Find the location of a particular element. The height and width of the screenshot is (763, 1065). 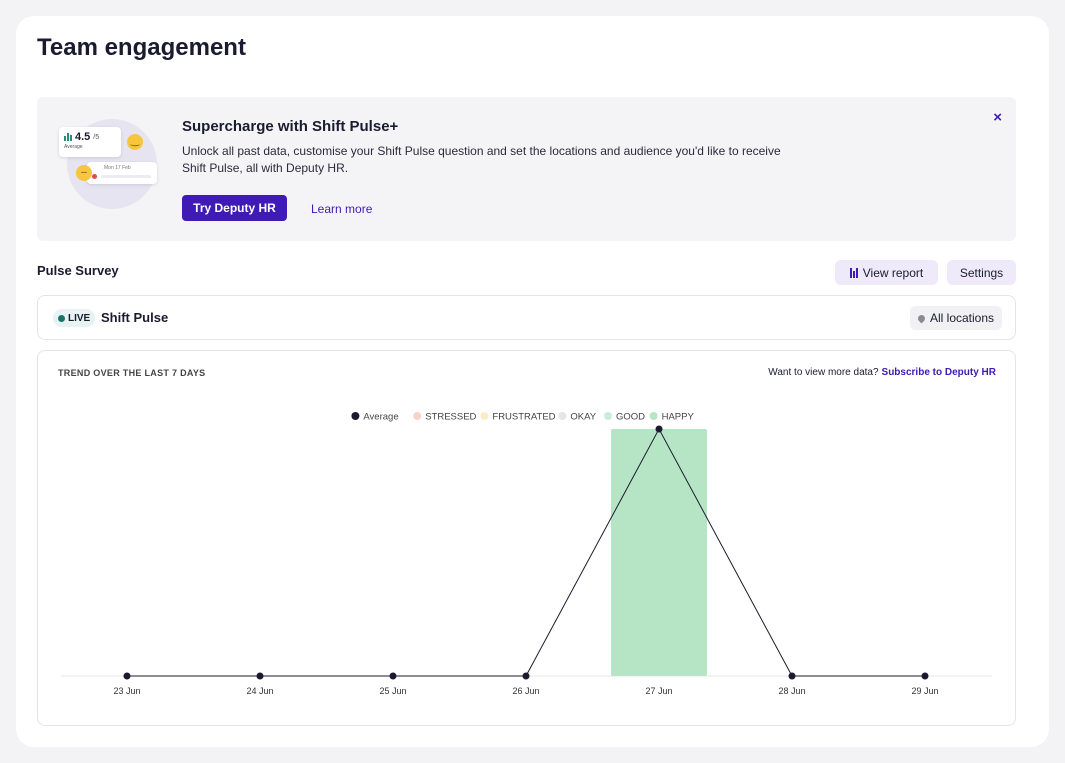

live-badge-label: LIVE is located at coordinates (79, 318).